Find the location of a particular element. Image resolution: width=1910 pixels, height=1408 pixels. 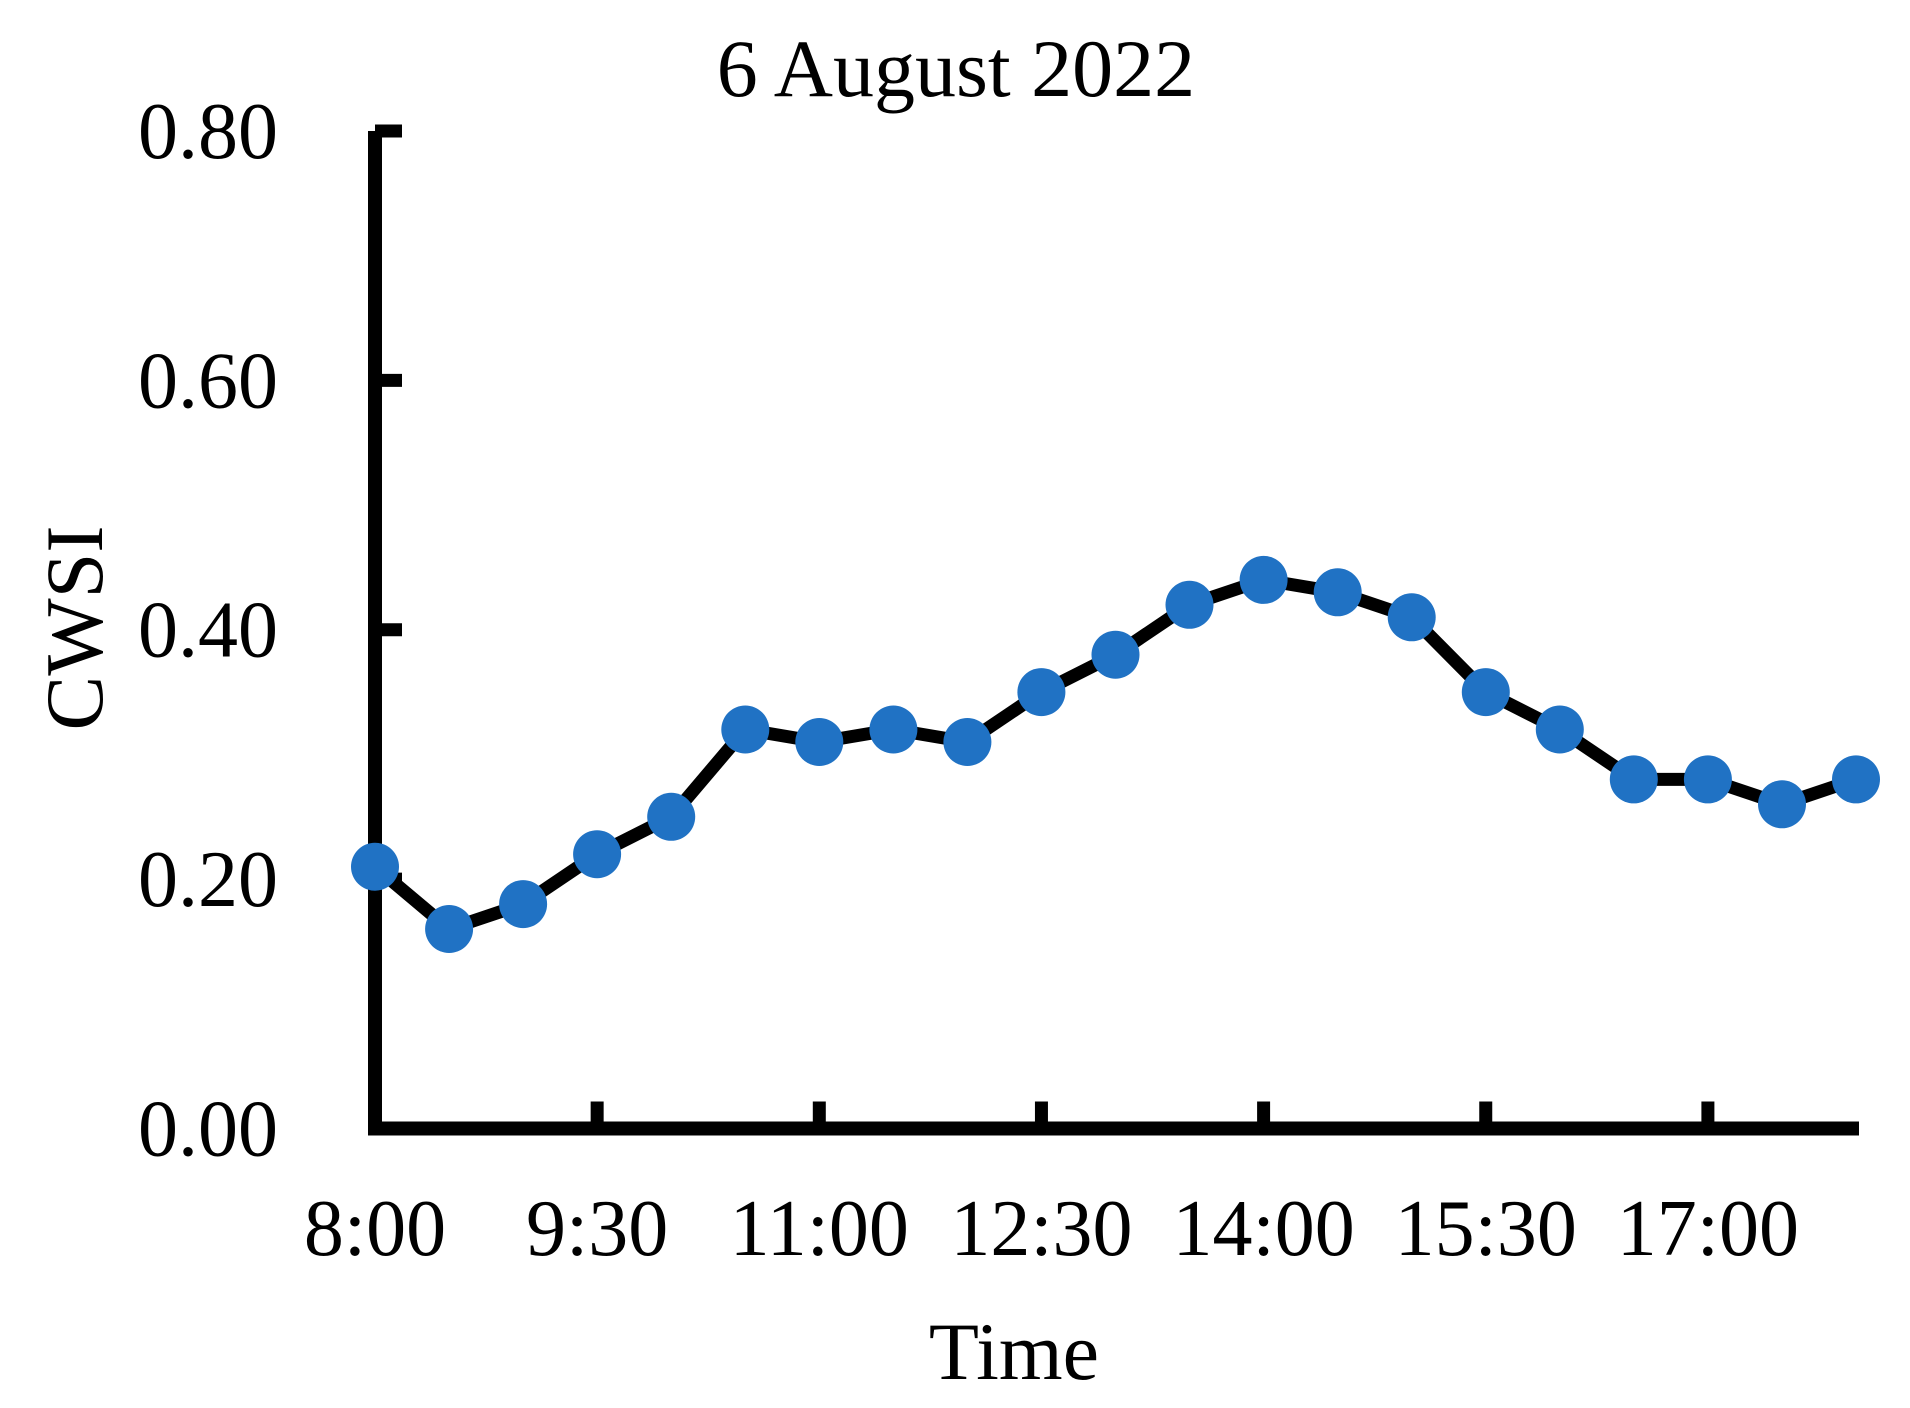

x-tick-label: 17:00 is located at coordinates (1708, 1229).